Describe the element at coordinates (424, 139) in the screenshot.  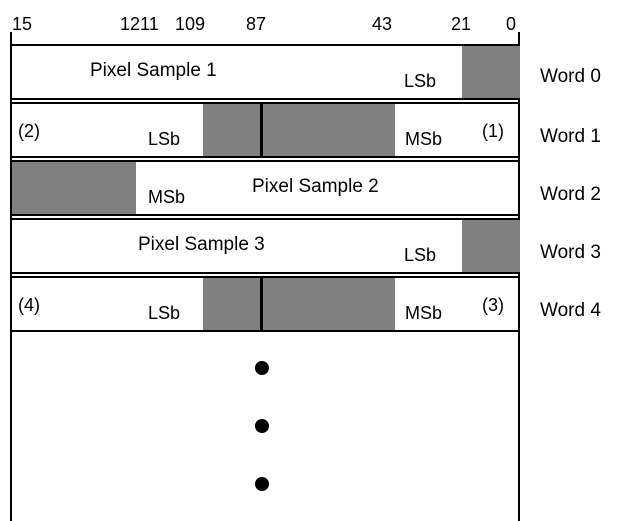
I see `word-1-msb-label: MSb` at that location.